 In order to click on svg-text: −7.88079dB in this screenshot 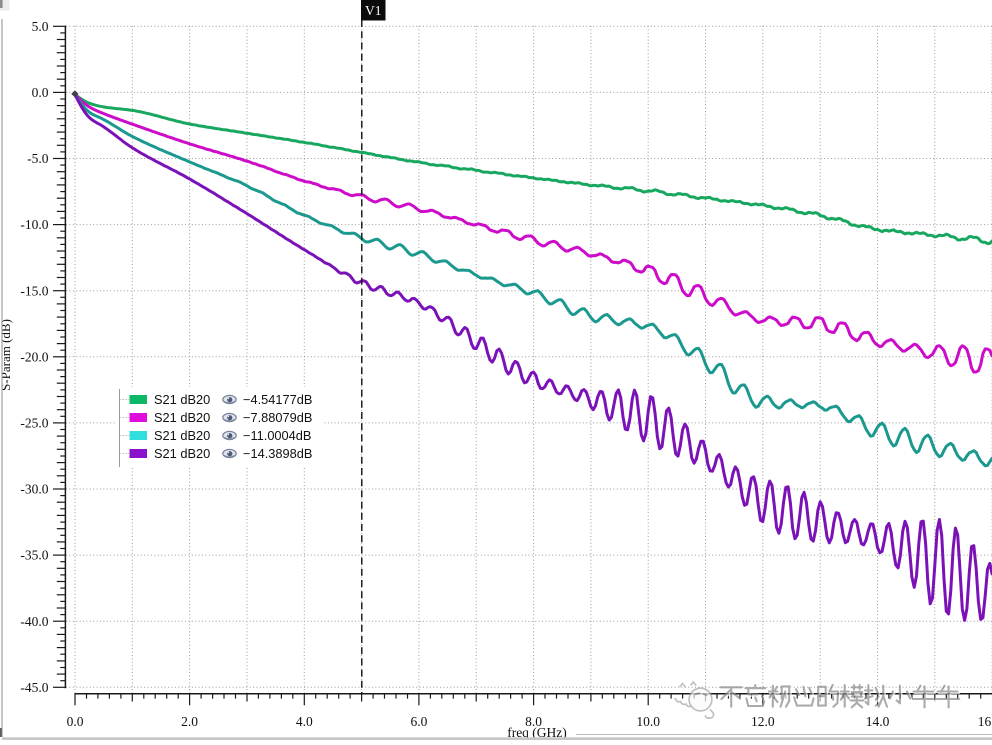, I will do `click(277, 417)`.